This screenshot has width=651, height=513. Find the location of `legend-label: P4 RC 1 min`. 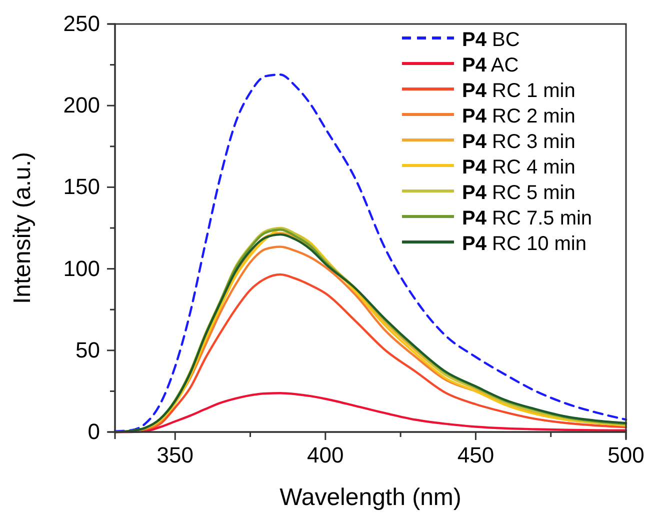

legend-label: P4 RC 1 min is located at coordinates (519, 91).